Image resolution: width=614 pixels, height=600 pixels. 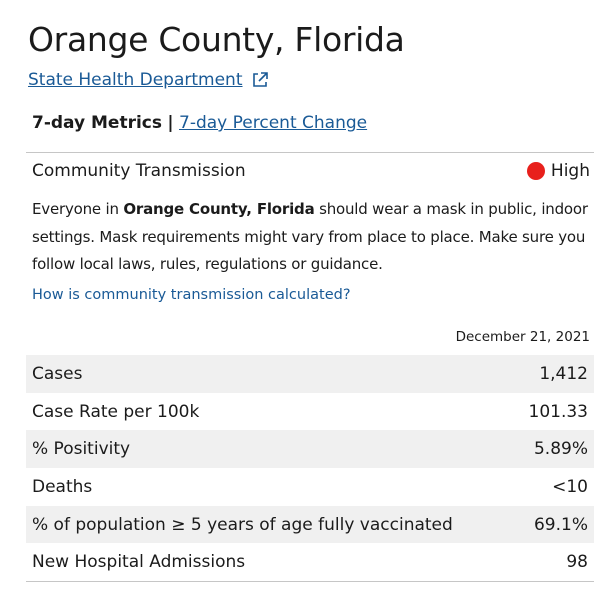 What do you see at coordinates (97, 123) in the screenshot?
I see `active-tab: 7-day Metrics` at bounding box center [97, 123].